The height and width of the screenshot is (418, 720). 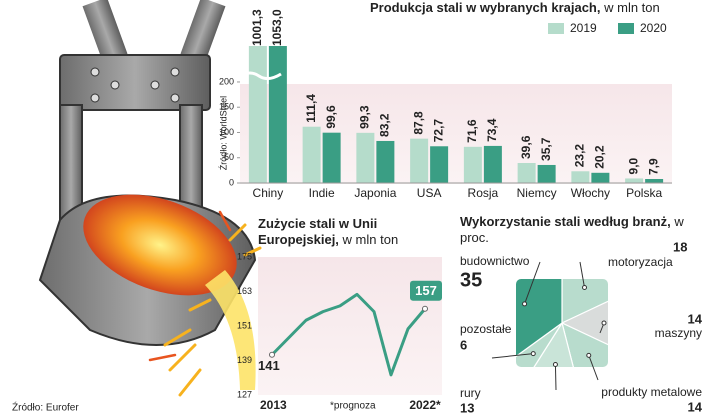 I want to click on value-label: 23,2, so click(x=580, y=156).